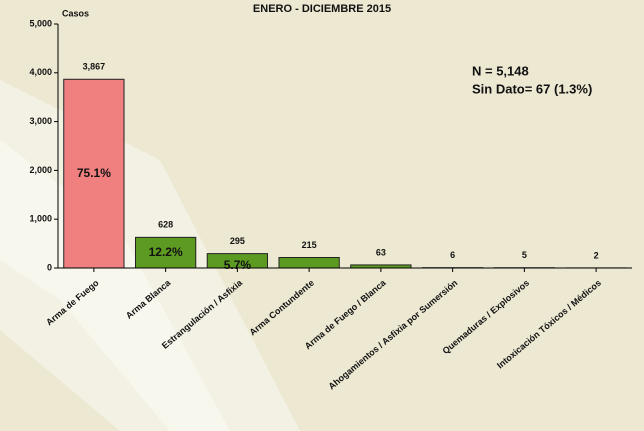  I want to click on value-label: 5, so click(524, 255).